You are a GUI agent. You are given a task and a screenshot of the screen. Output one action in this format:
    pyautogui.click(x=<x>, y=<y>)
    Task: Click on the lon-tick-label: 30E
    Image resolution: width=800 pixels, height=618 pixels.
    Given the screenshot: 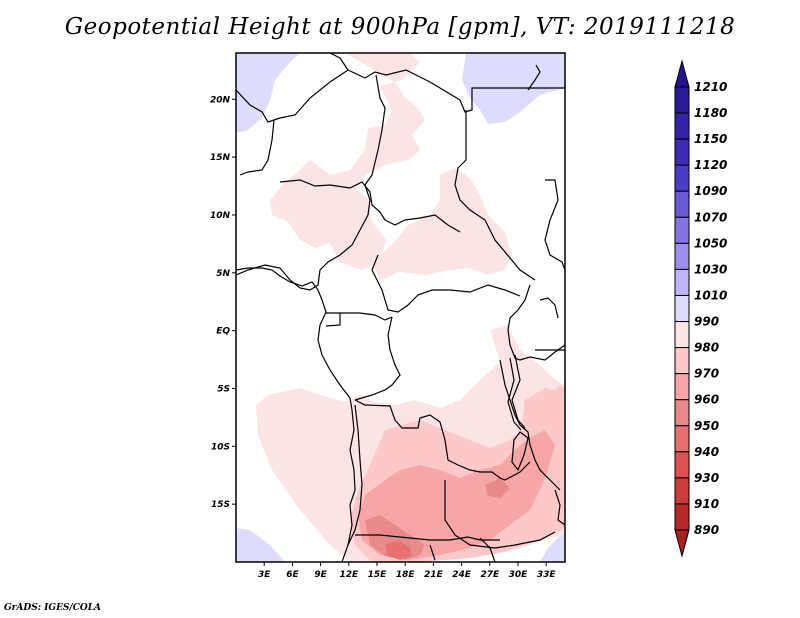 What is the action you would take?
    pyautogui.click(x=519, y=575)
    